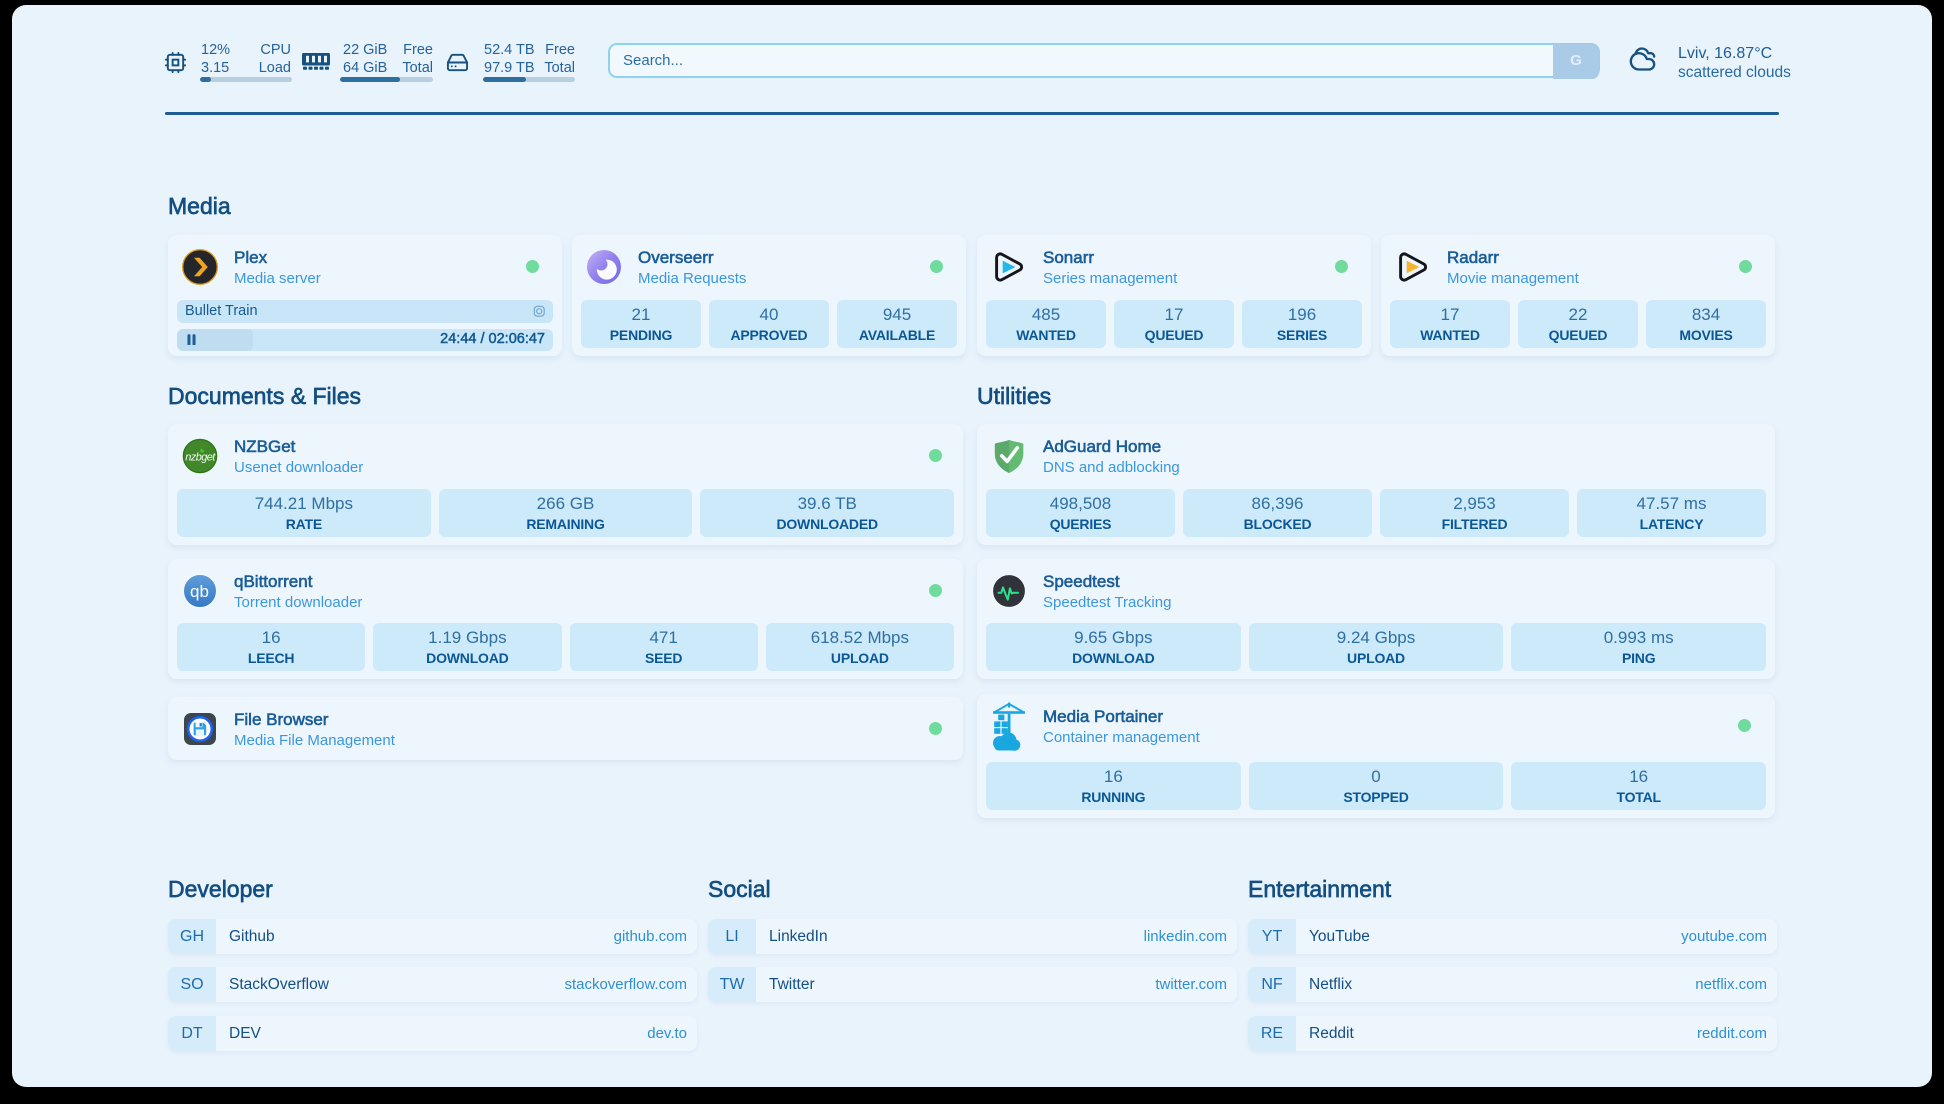 The image size is (1944, 1104). I want to click on svg-text: nzbget, so click(200, 458).